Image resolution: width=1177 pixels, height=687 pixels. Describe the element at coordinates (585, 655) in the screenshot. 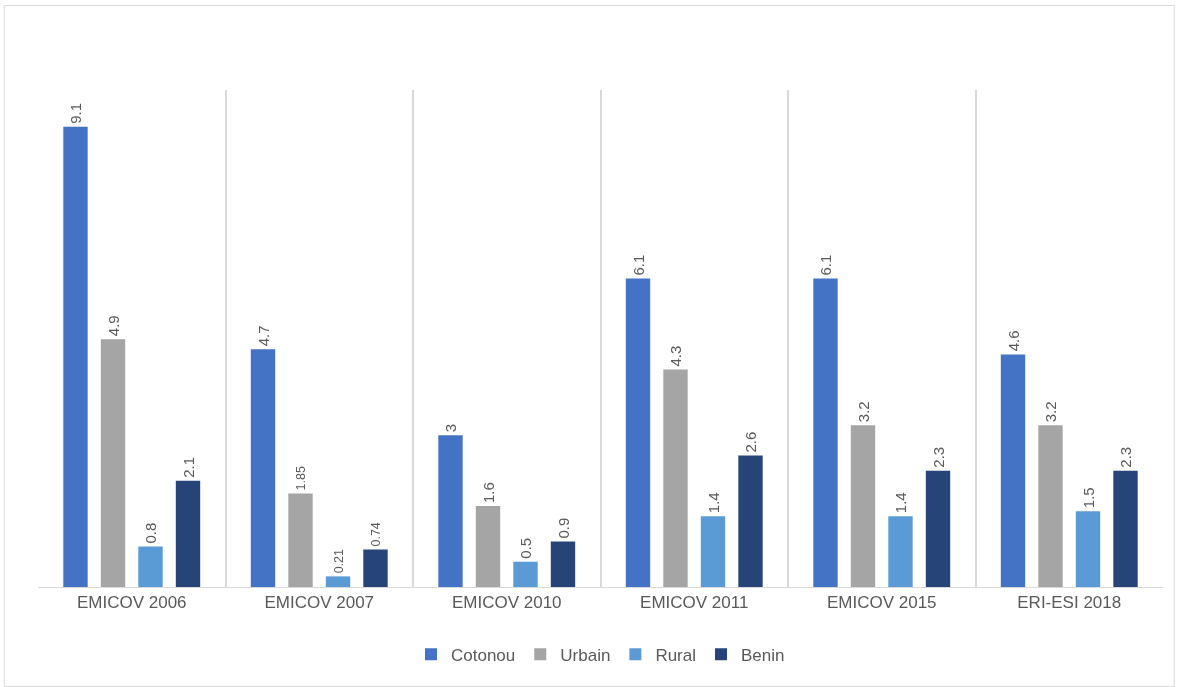

I see `legend-label: Urbain` at that location.